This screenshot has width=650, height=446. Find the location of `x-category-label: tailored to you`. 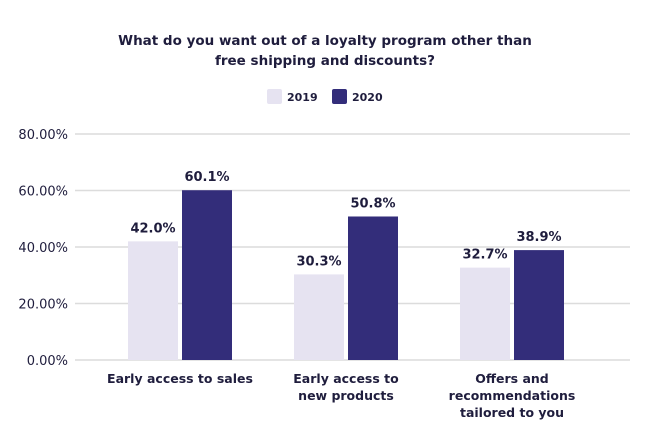

x-category-label: tailored to you is located at coordinates (512, 412).